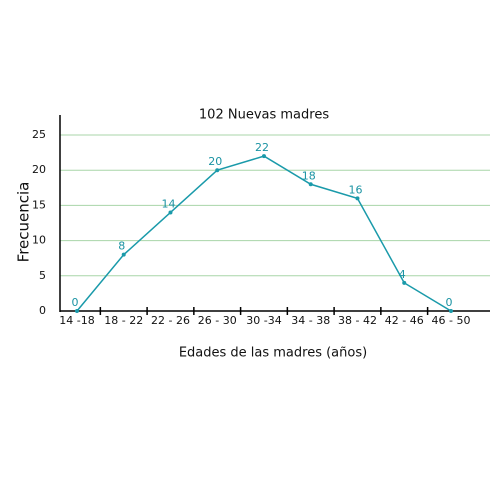 This screenshot has height=500, width=500. Describe the element at coordinates (39, 240) in the screenshot. I see `y-tick-label: 10` at that location.